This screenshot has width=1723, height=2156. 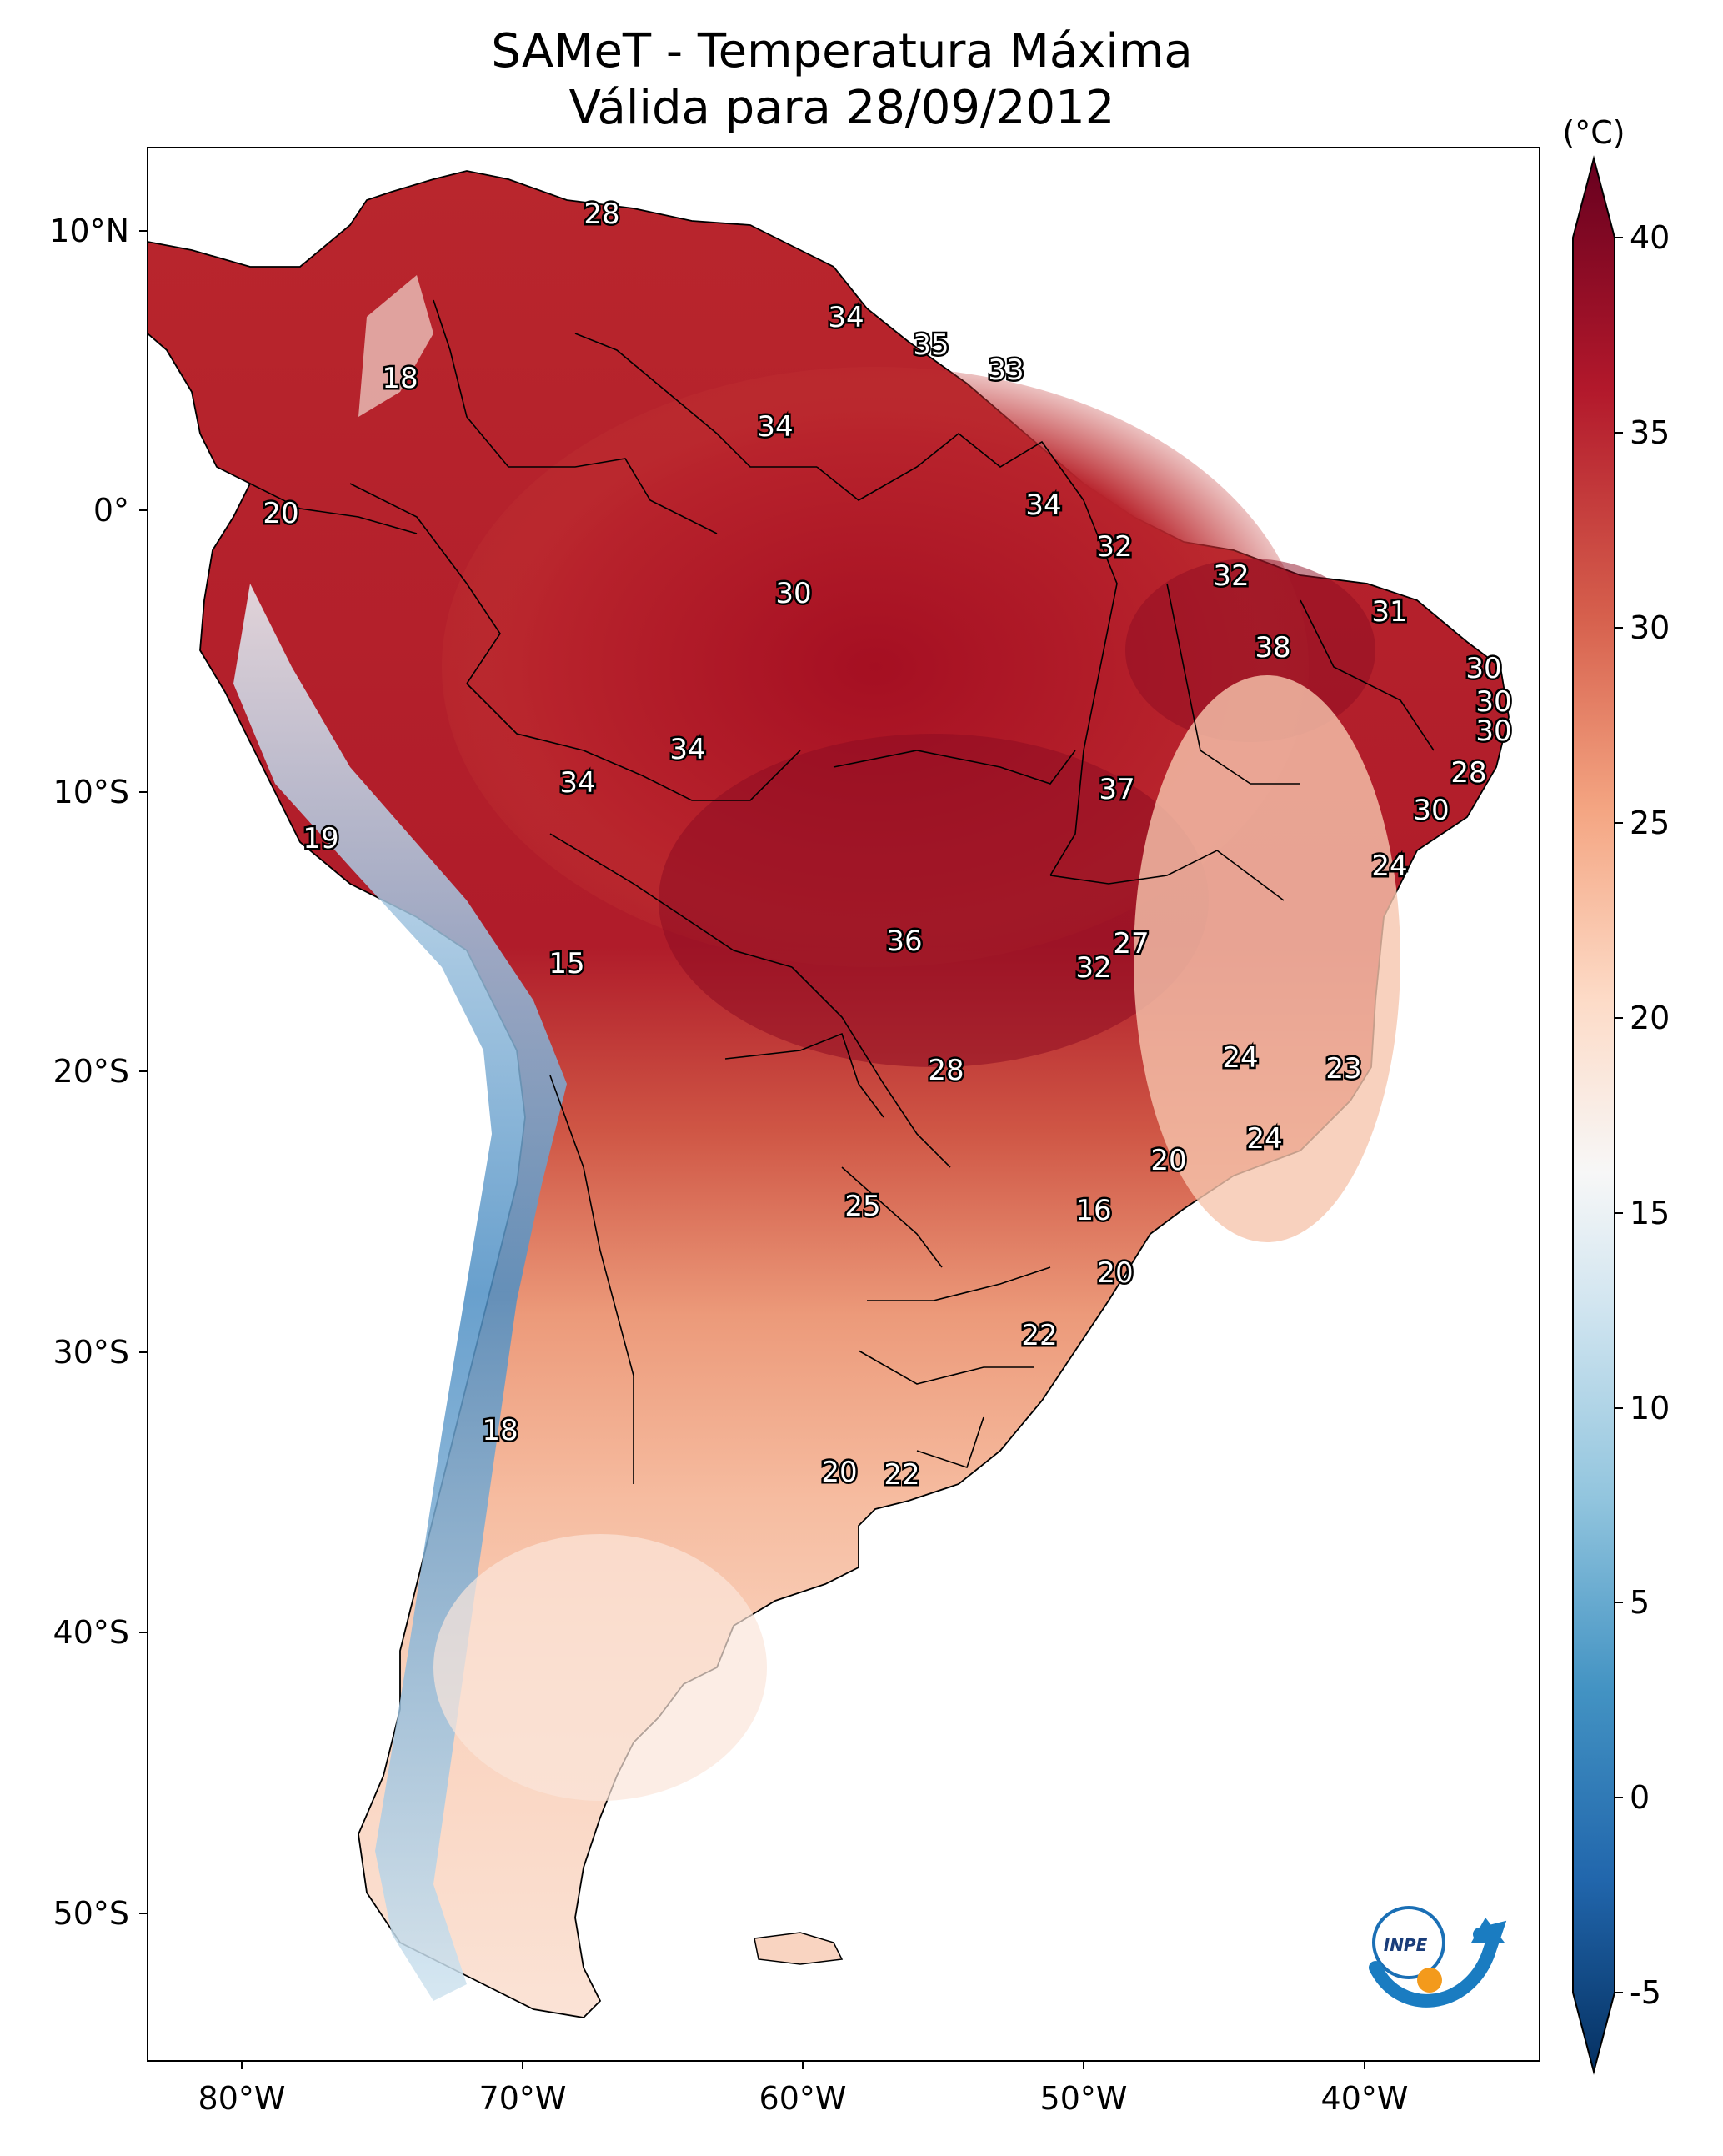 I want to click on colorbar-ramp, so click(x=1594, y=1115).